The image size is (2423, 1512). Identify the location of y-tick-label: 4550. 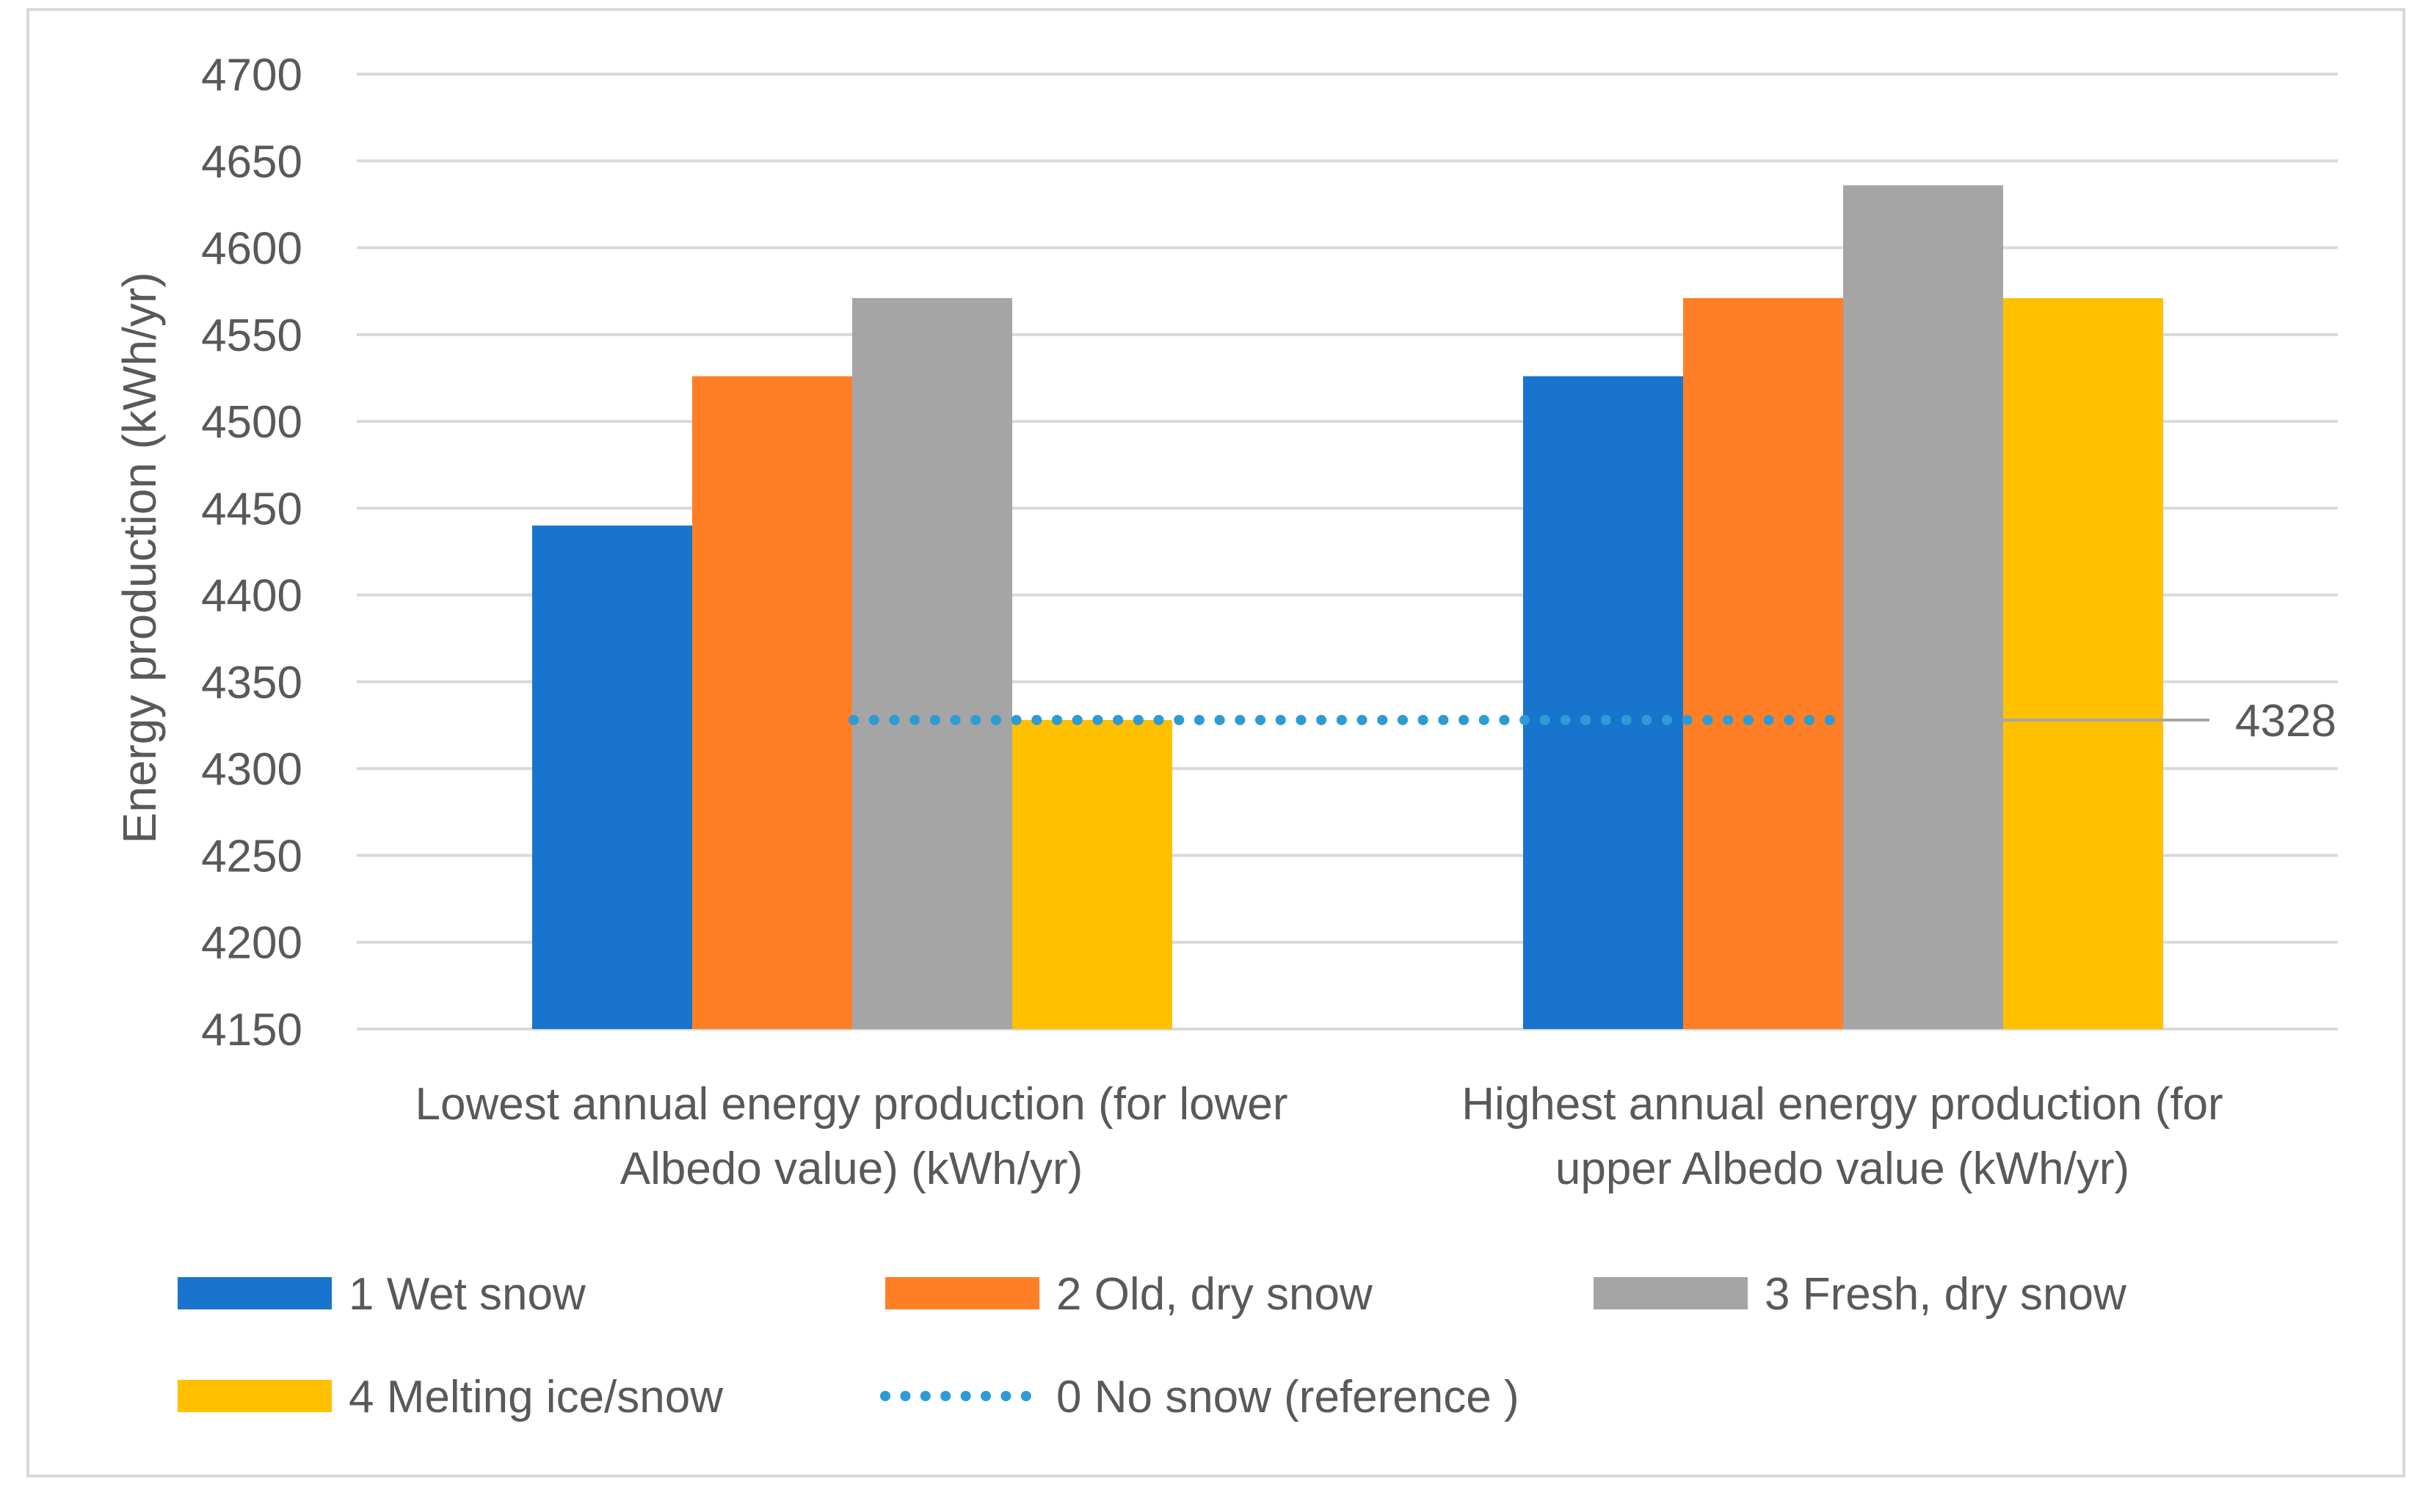
(252, 335).